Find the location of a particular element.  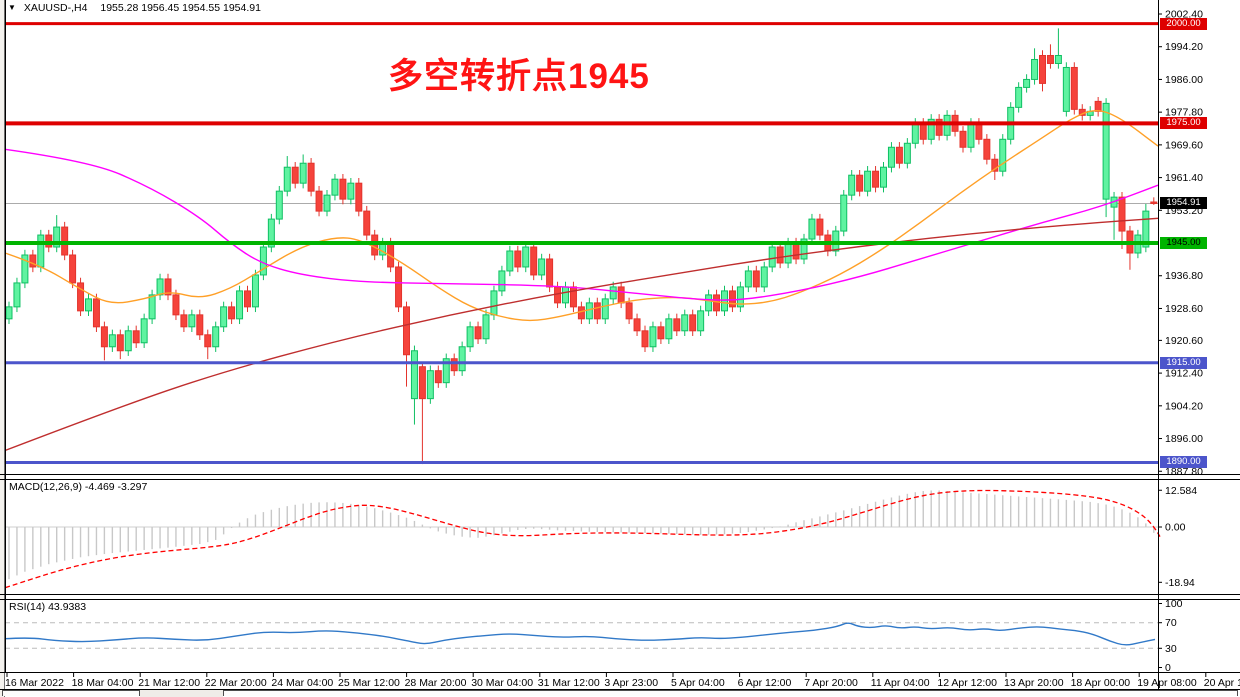

macd-tick-label: 12.584 is located at coordinates (1181, 491).